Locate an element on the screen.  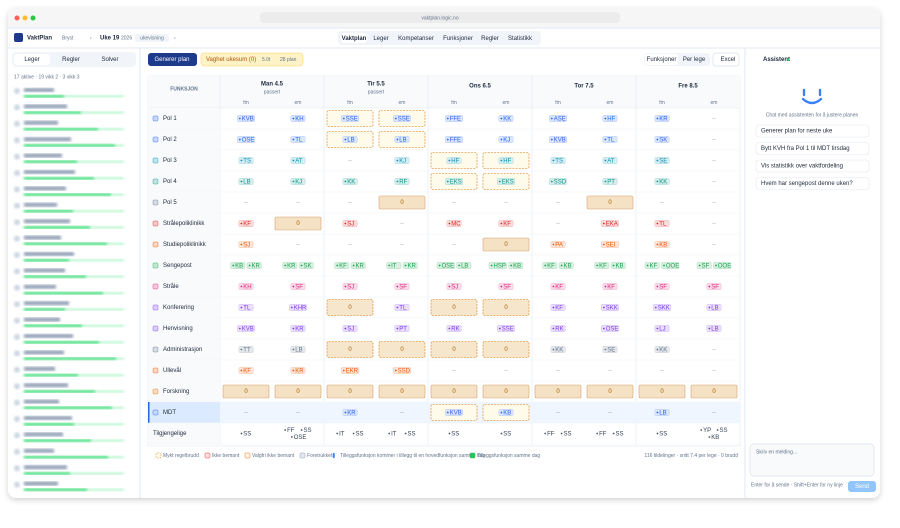
sidebar-tab: Regler is located at coordinates (71, 60).